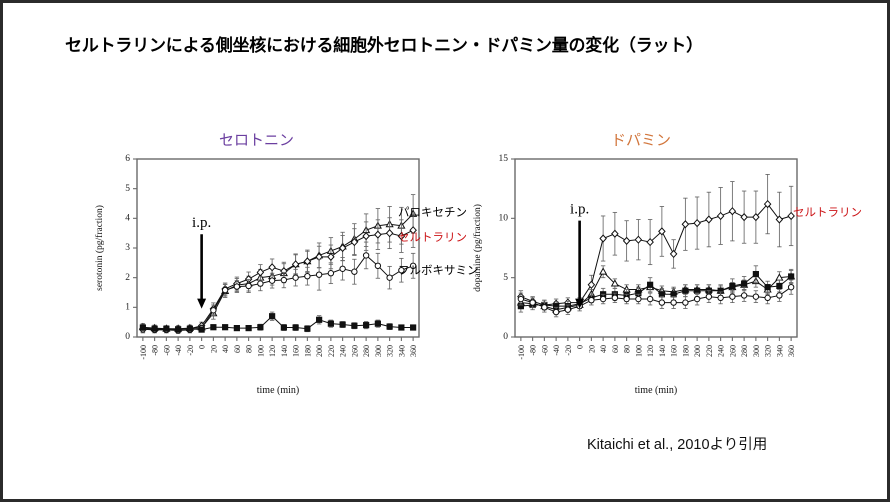 This screenshot has height=502, width=890. I want to click on series-セルトラリン, so click(278, 273).